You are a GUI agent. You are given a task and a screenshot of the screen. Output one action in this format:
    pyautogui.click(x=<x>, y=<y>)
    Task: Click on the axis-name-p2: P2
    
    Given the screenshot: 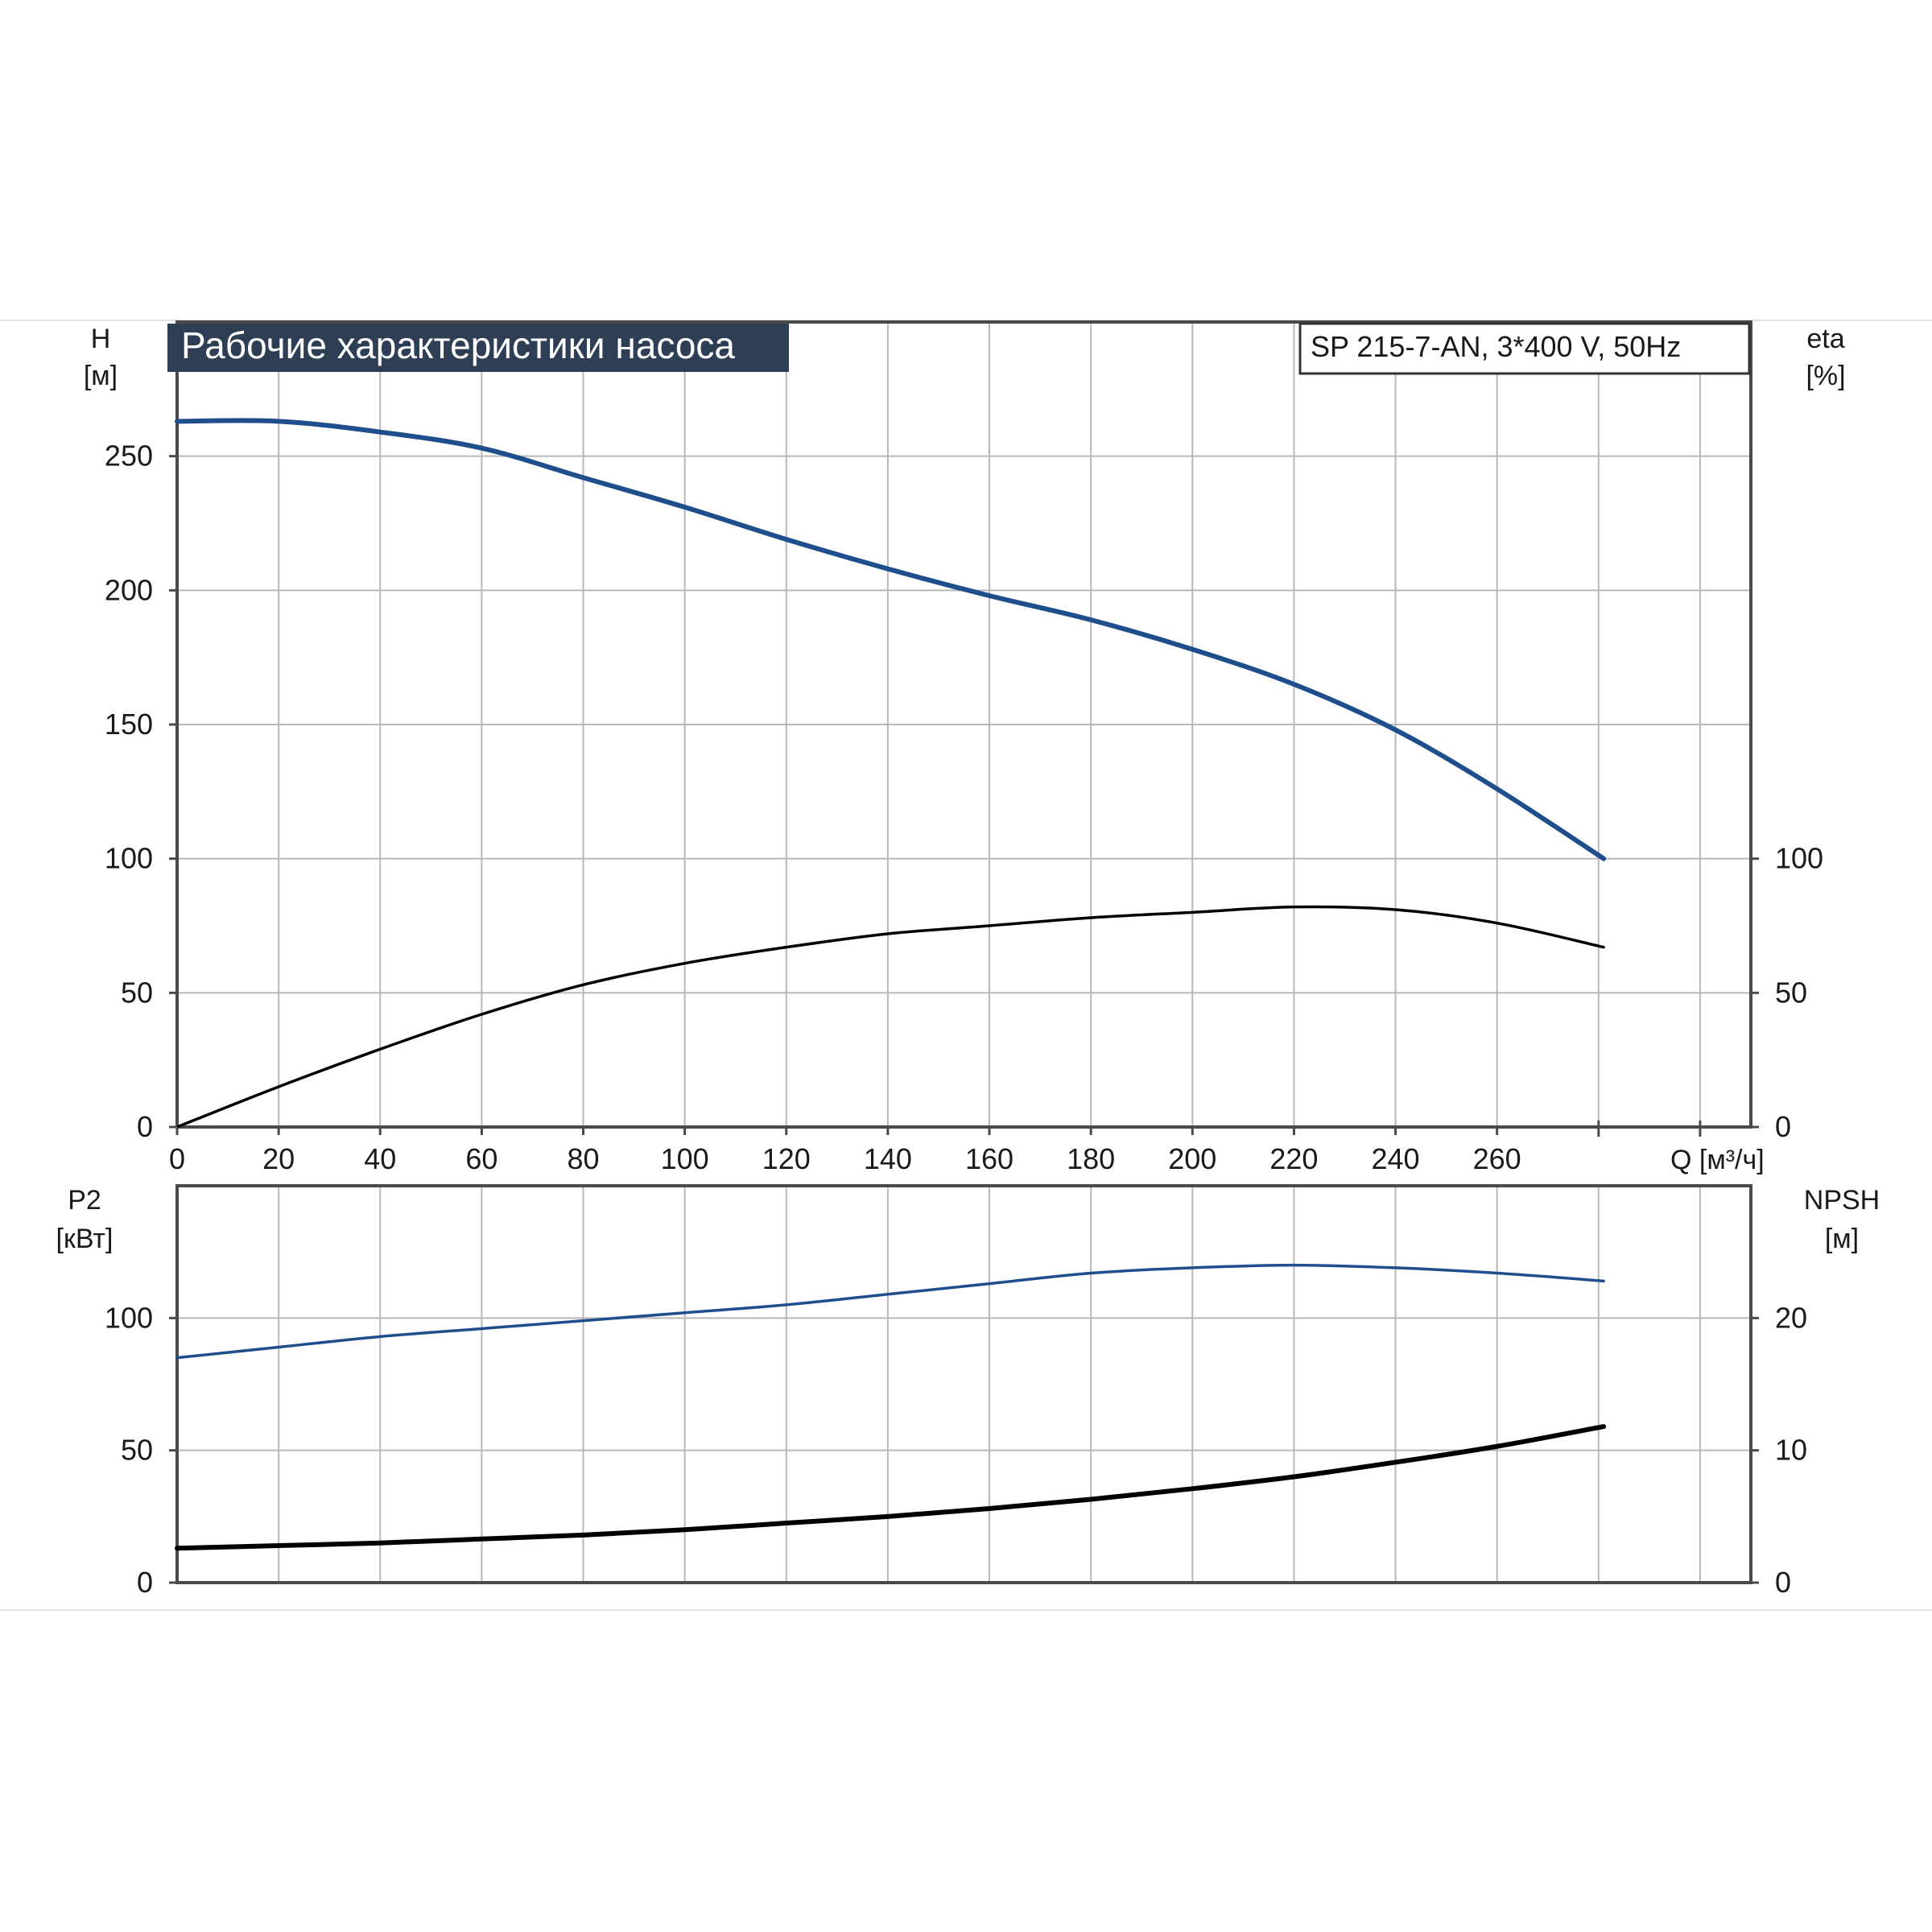 What is the action you would take?
    pyautogui.click(x=84, y=1200)
    